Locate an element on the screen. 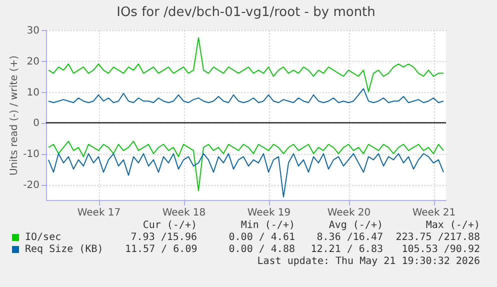 The image size is (497, 287). y-tick-label: 30 is located at coordinates (33, 31).